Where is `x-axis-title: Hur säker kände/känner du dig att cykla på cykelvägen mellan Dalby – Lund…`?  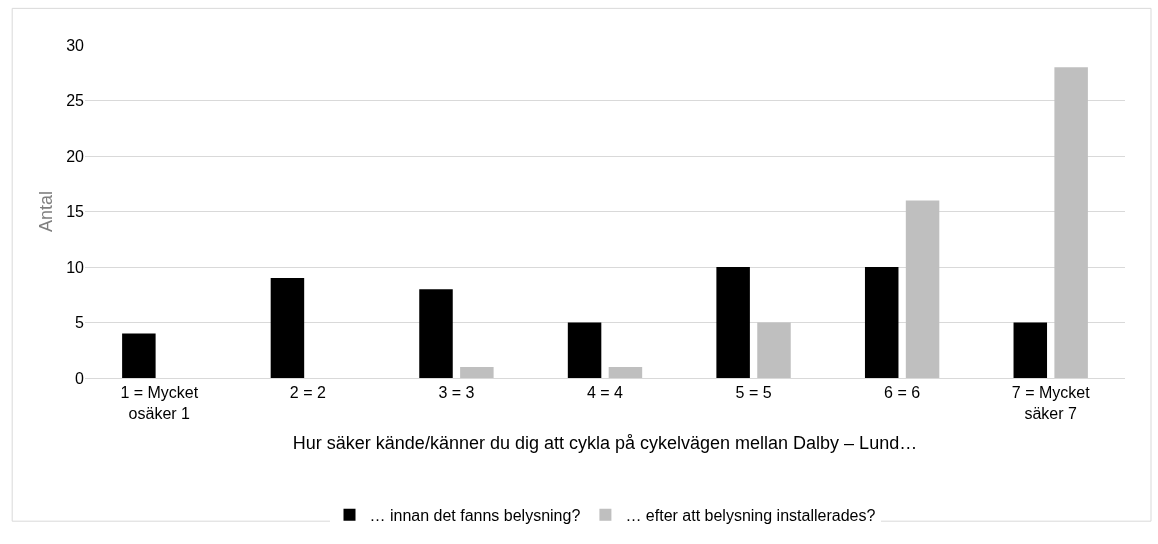
x-axis-title: Hur säker kände/känner du dig att cykla på cykelvägen mellan Dalby – Lund… is located at coordinates (605, 443).